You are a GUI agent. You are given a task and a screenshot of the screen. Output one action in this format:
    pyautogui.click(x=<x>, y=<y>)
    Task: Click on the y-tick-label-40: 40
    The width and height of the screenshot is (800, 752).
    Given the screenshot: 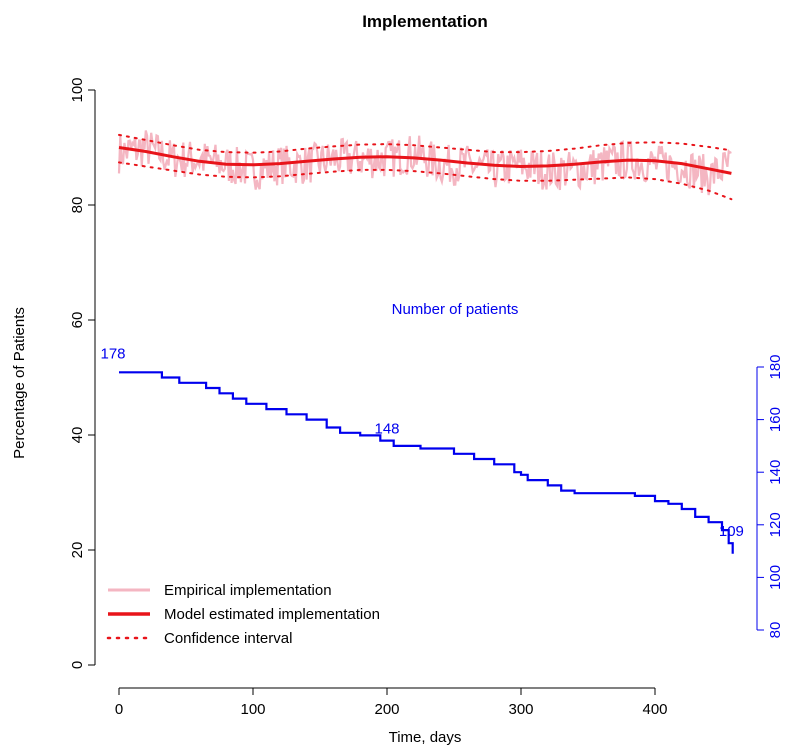 What is the action you would take?
    pyautogui.click(x=77, y=435)
    